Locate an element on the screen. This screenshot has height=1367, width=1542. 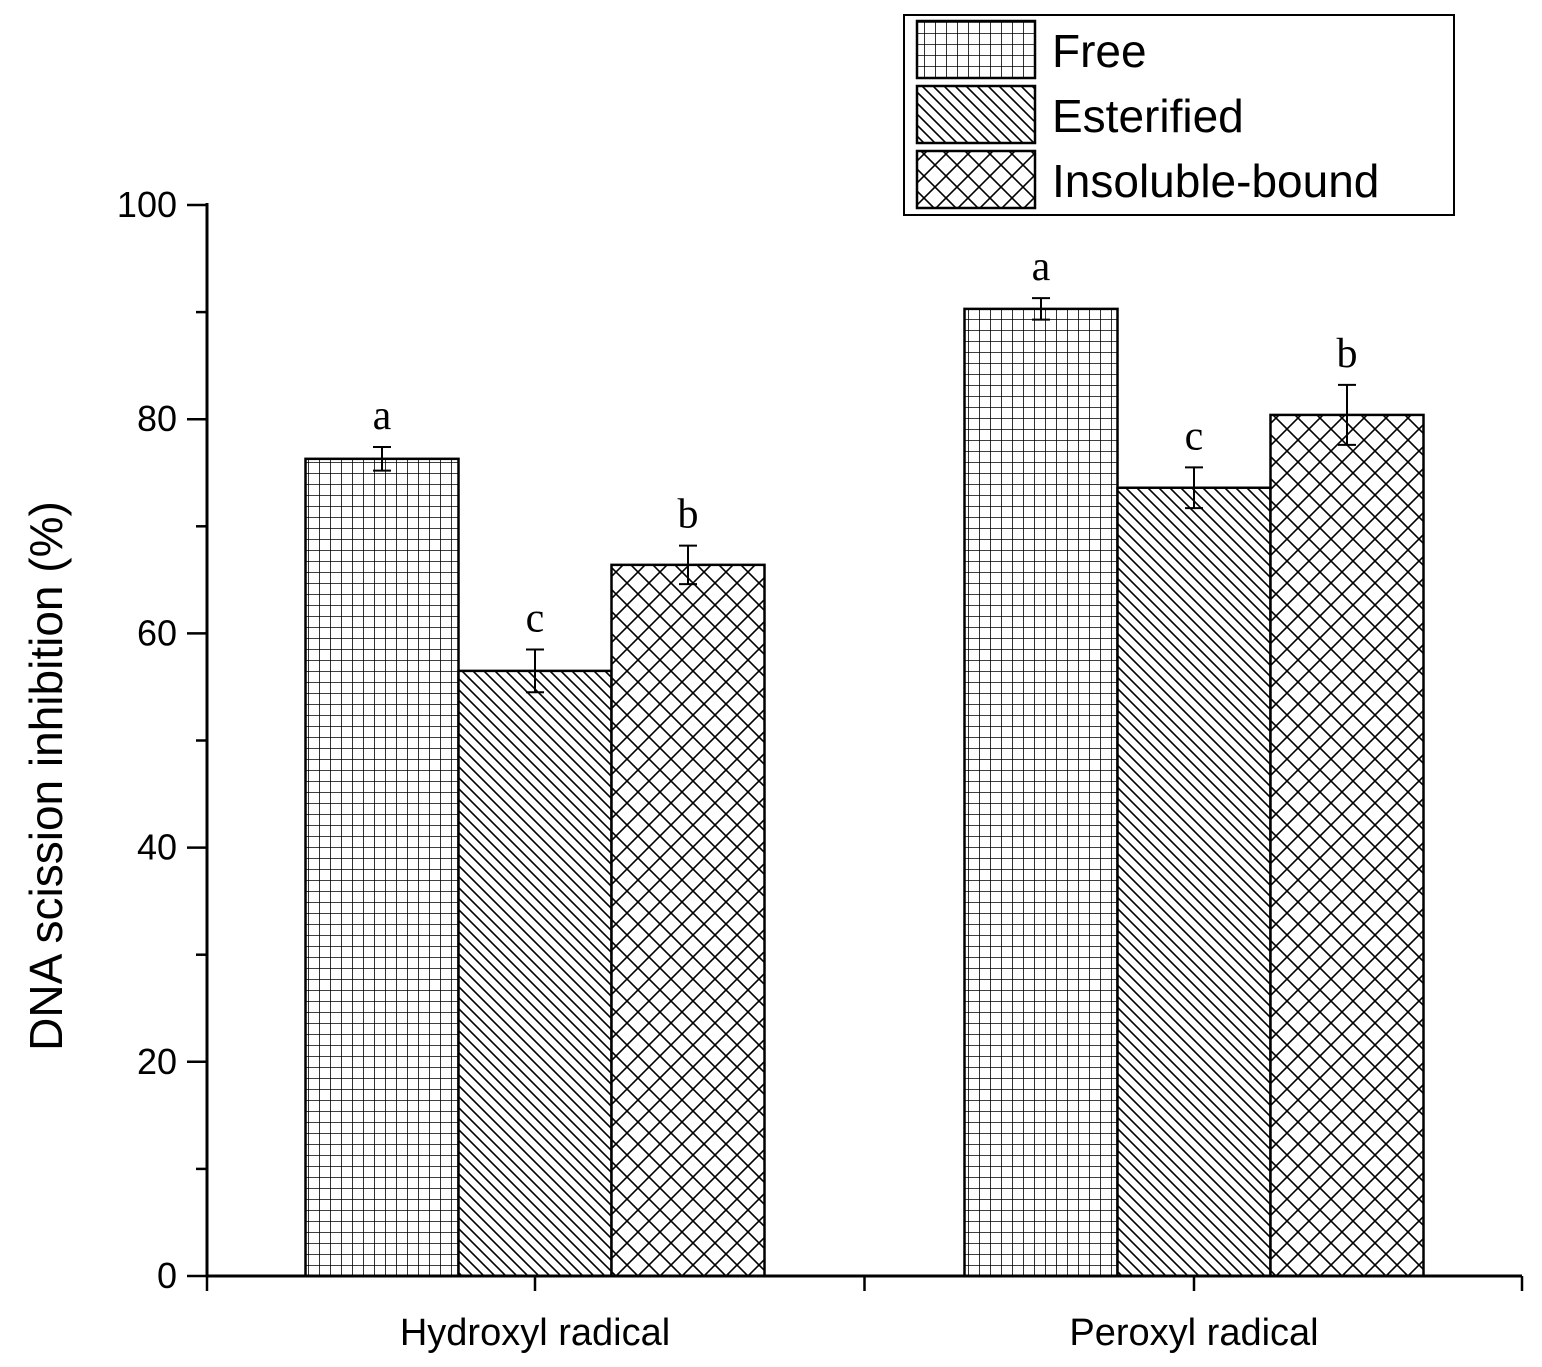
legend-label: Insoluble-bound is located at coordinates (1215, 181).